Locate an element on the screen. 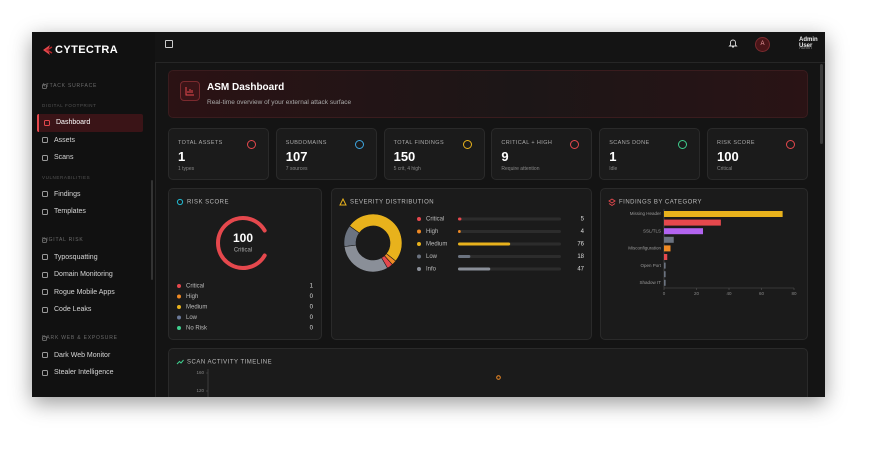  nav-item: Templates is located at coordinates (93, 212).